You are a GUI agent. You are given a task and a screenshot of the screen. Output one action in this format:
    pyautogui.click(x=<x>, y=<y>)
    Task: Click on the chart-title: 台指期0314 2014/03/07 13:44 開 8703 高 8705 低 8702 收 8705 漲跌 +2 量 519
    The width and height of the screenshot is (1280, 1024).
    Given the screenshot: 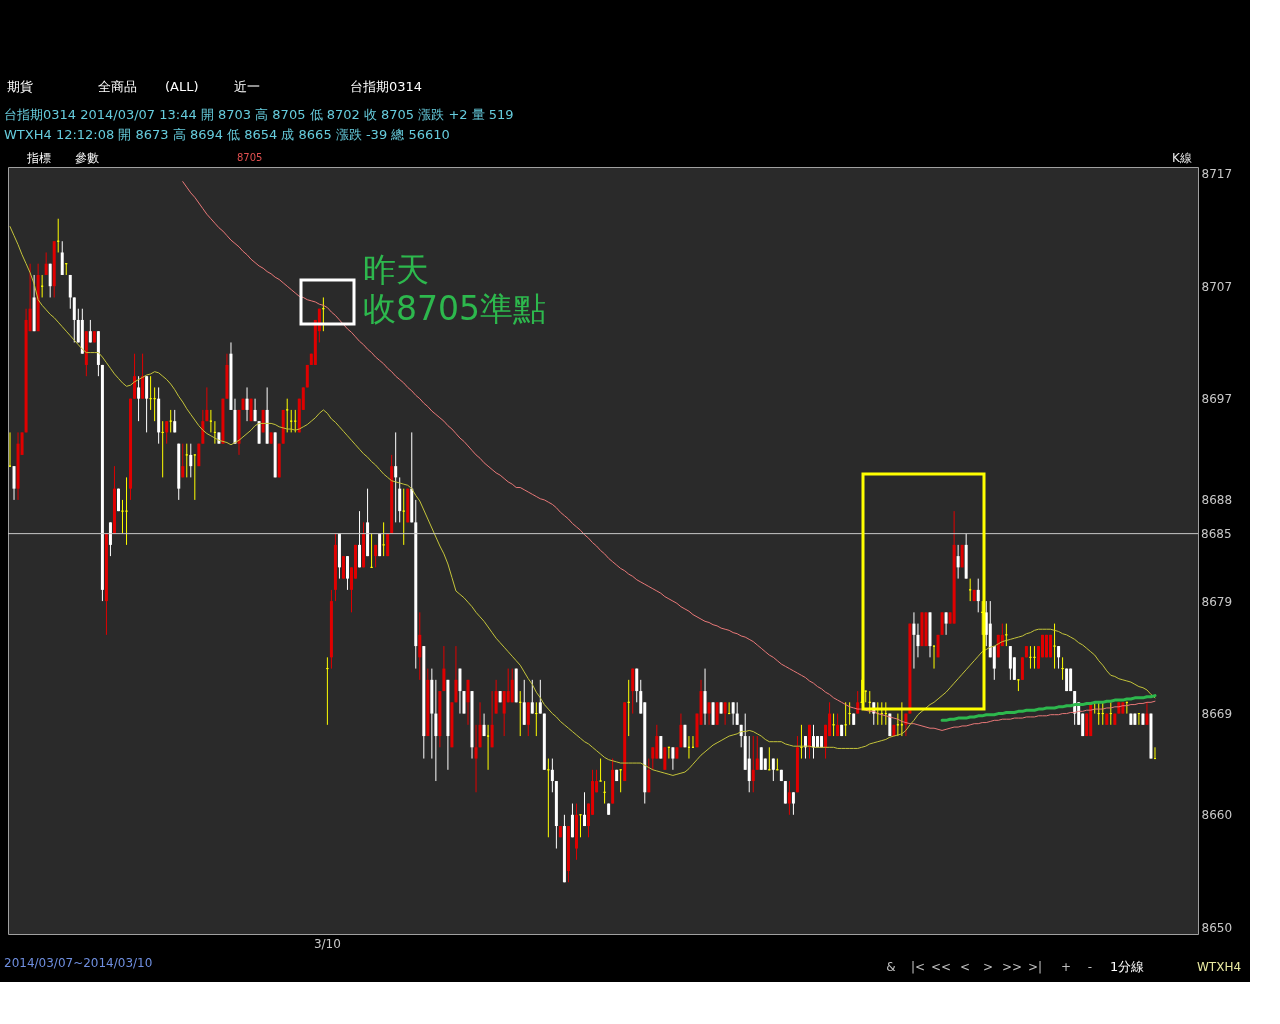 What is the action you would take?
    pyautogui.click(x=259, y=114)
    